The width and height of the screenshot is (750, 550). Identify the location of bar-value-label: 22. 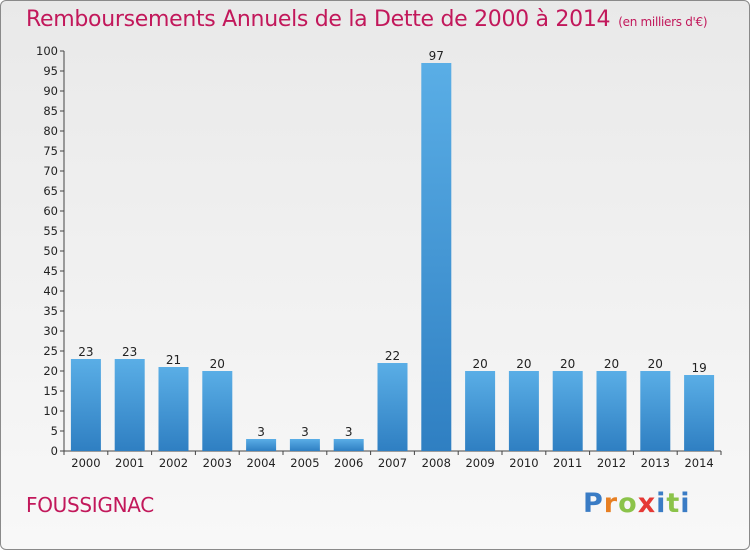
(392, 356).